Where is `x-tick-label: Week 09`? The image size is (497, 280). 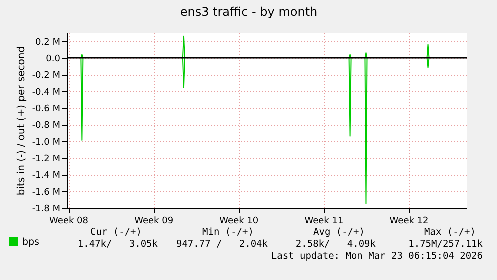
x-tick-label: Week 09 is located at coordinates (154, 221).